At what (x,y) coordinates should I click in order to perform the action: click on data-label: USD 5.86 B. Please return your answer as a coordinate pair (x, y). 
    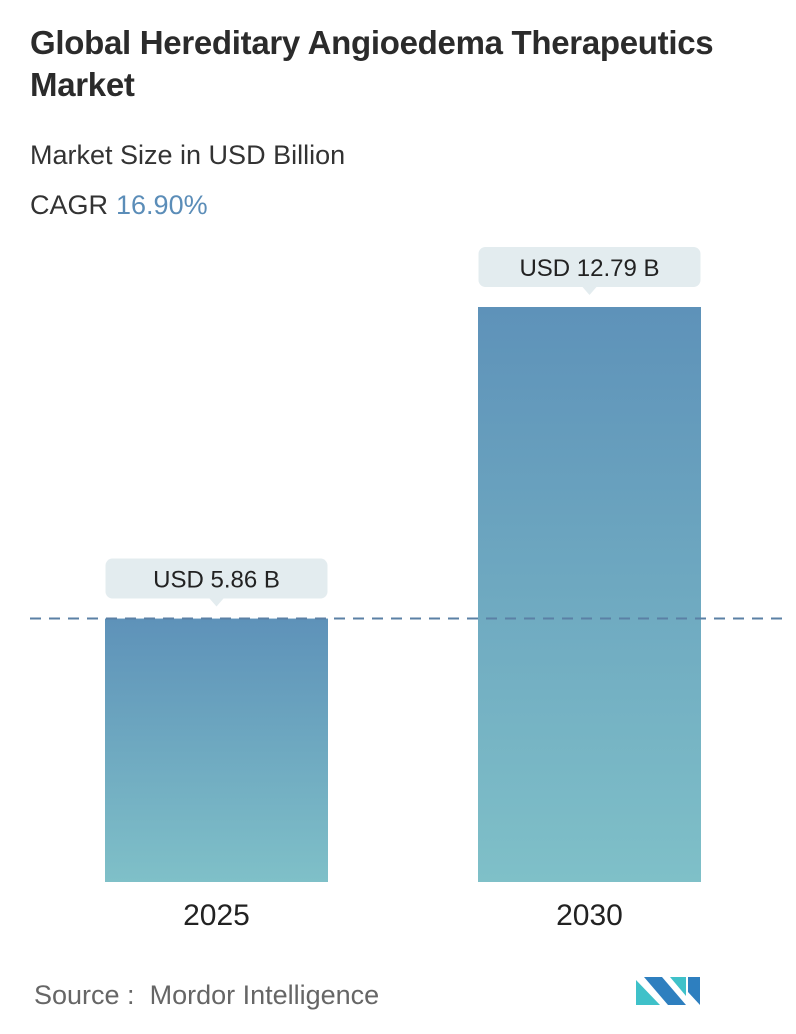
    Looking at the image, I should click on (216, 580).